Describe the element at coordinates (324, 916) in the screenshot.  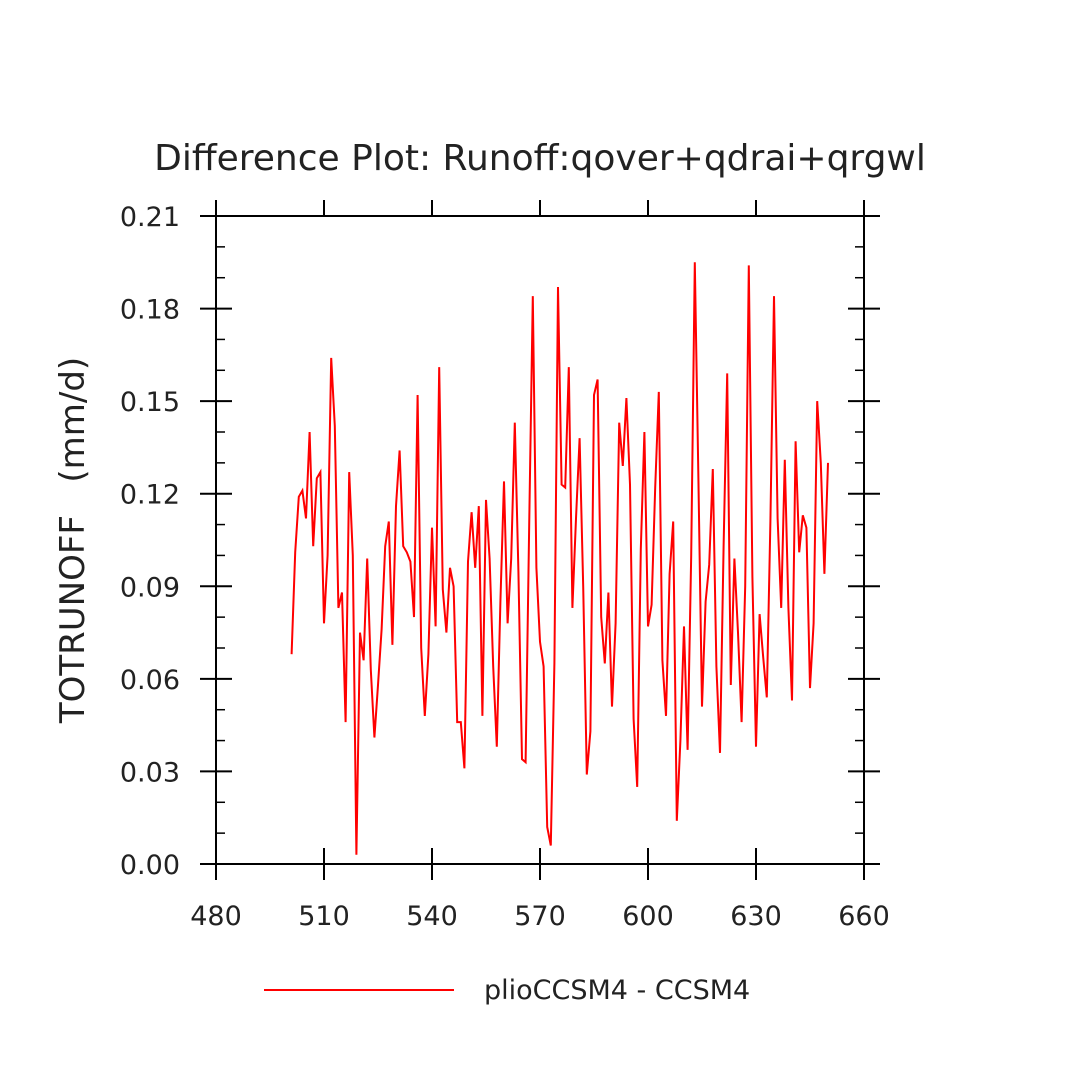
I see `x-tick-label: 510` at that location.